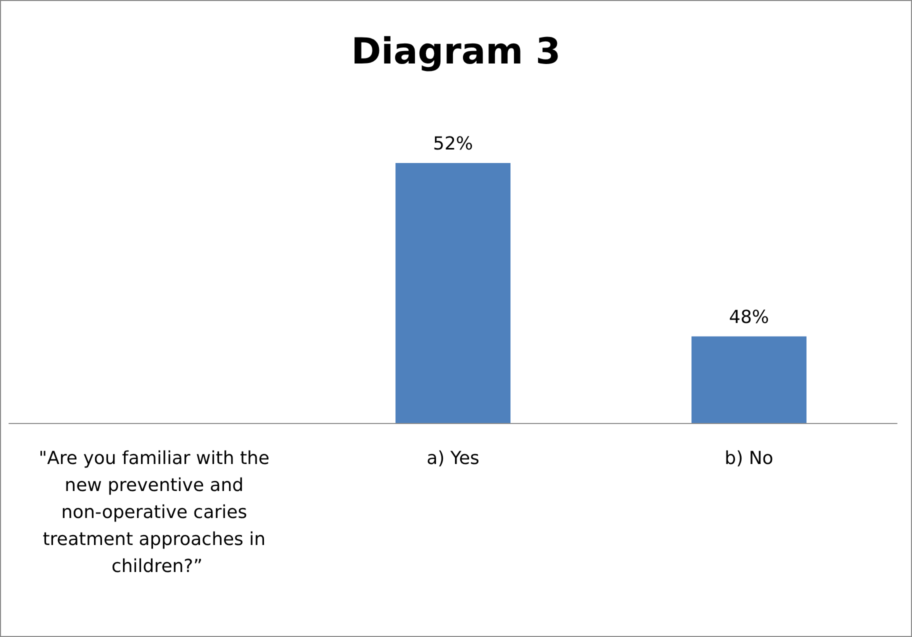  I want to click on data-label: 52%, so click(453, 144).